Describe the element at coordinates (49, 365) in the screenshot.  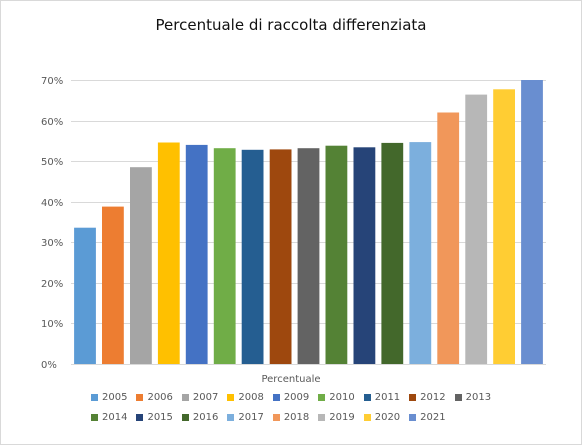
I see `y-tick-label: 0%` at that location.